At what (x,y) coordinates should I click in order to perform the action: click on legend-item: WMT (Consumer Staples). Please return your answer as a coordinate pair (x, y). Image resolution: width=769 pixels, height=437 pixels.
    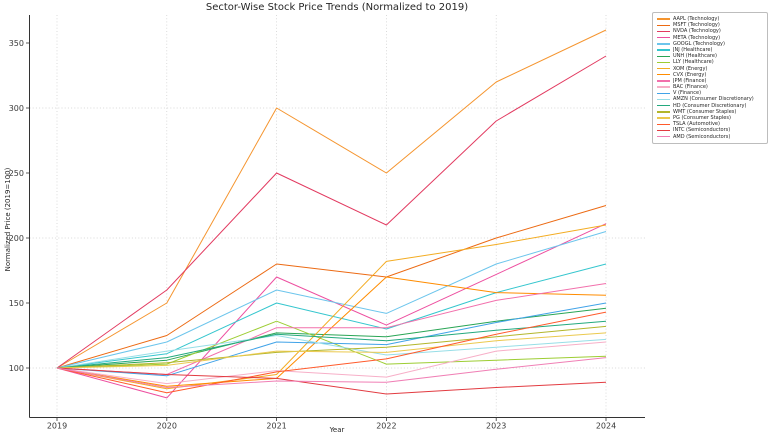
    Looking at the image, I should click on (710, 112).